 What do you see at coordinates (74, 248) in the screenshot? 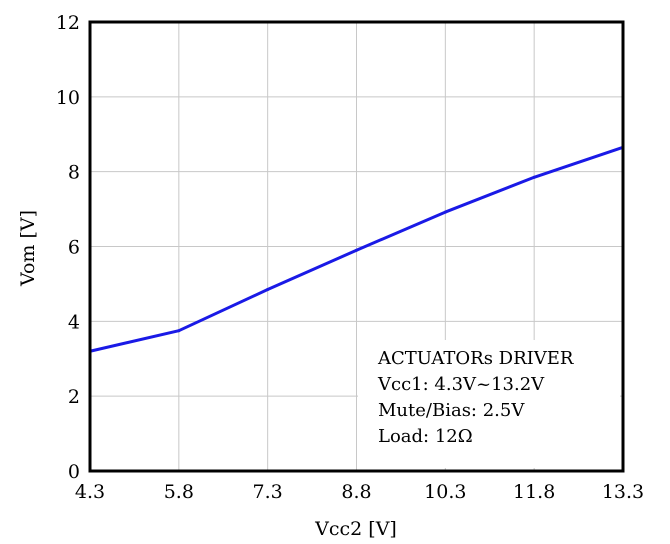
I see `y-tick-label: 6` at bounding box center [74, 248].